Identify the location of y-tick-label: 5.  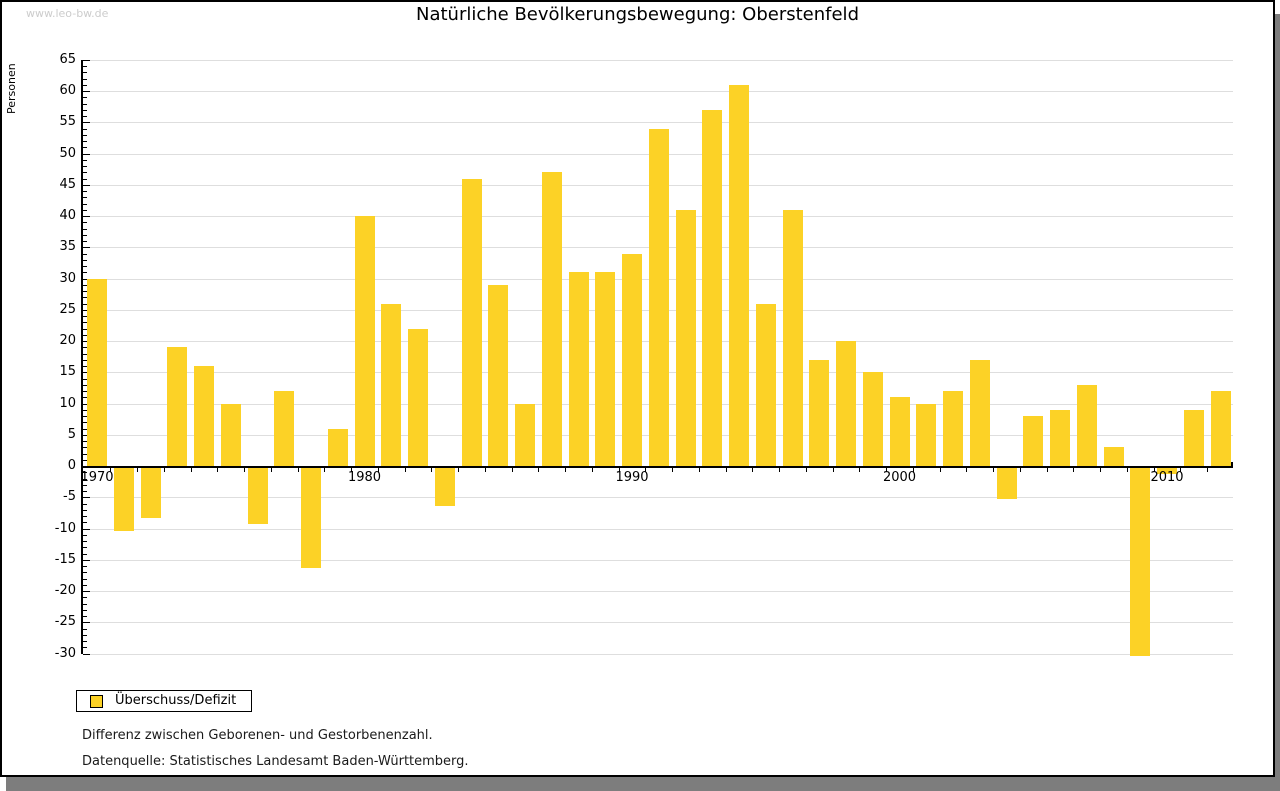
(71, 434).